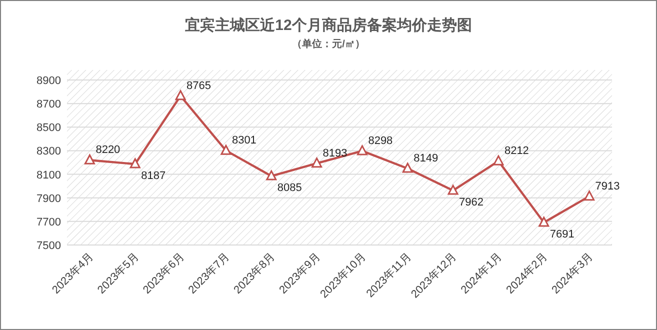 Image resolution: width=657 pixels, height=330 pixels. I want to click on y-tick-label: 7700, so click(48, 222).